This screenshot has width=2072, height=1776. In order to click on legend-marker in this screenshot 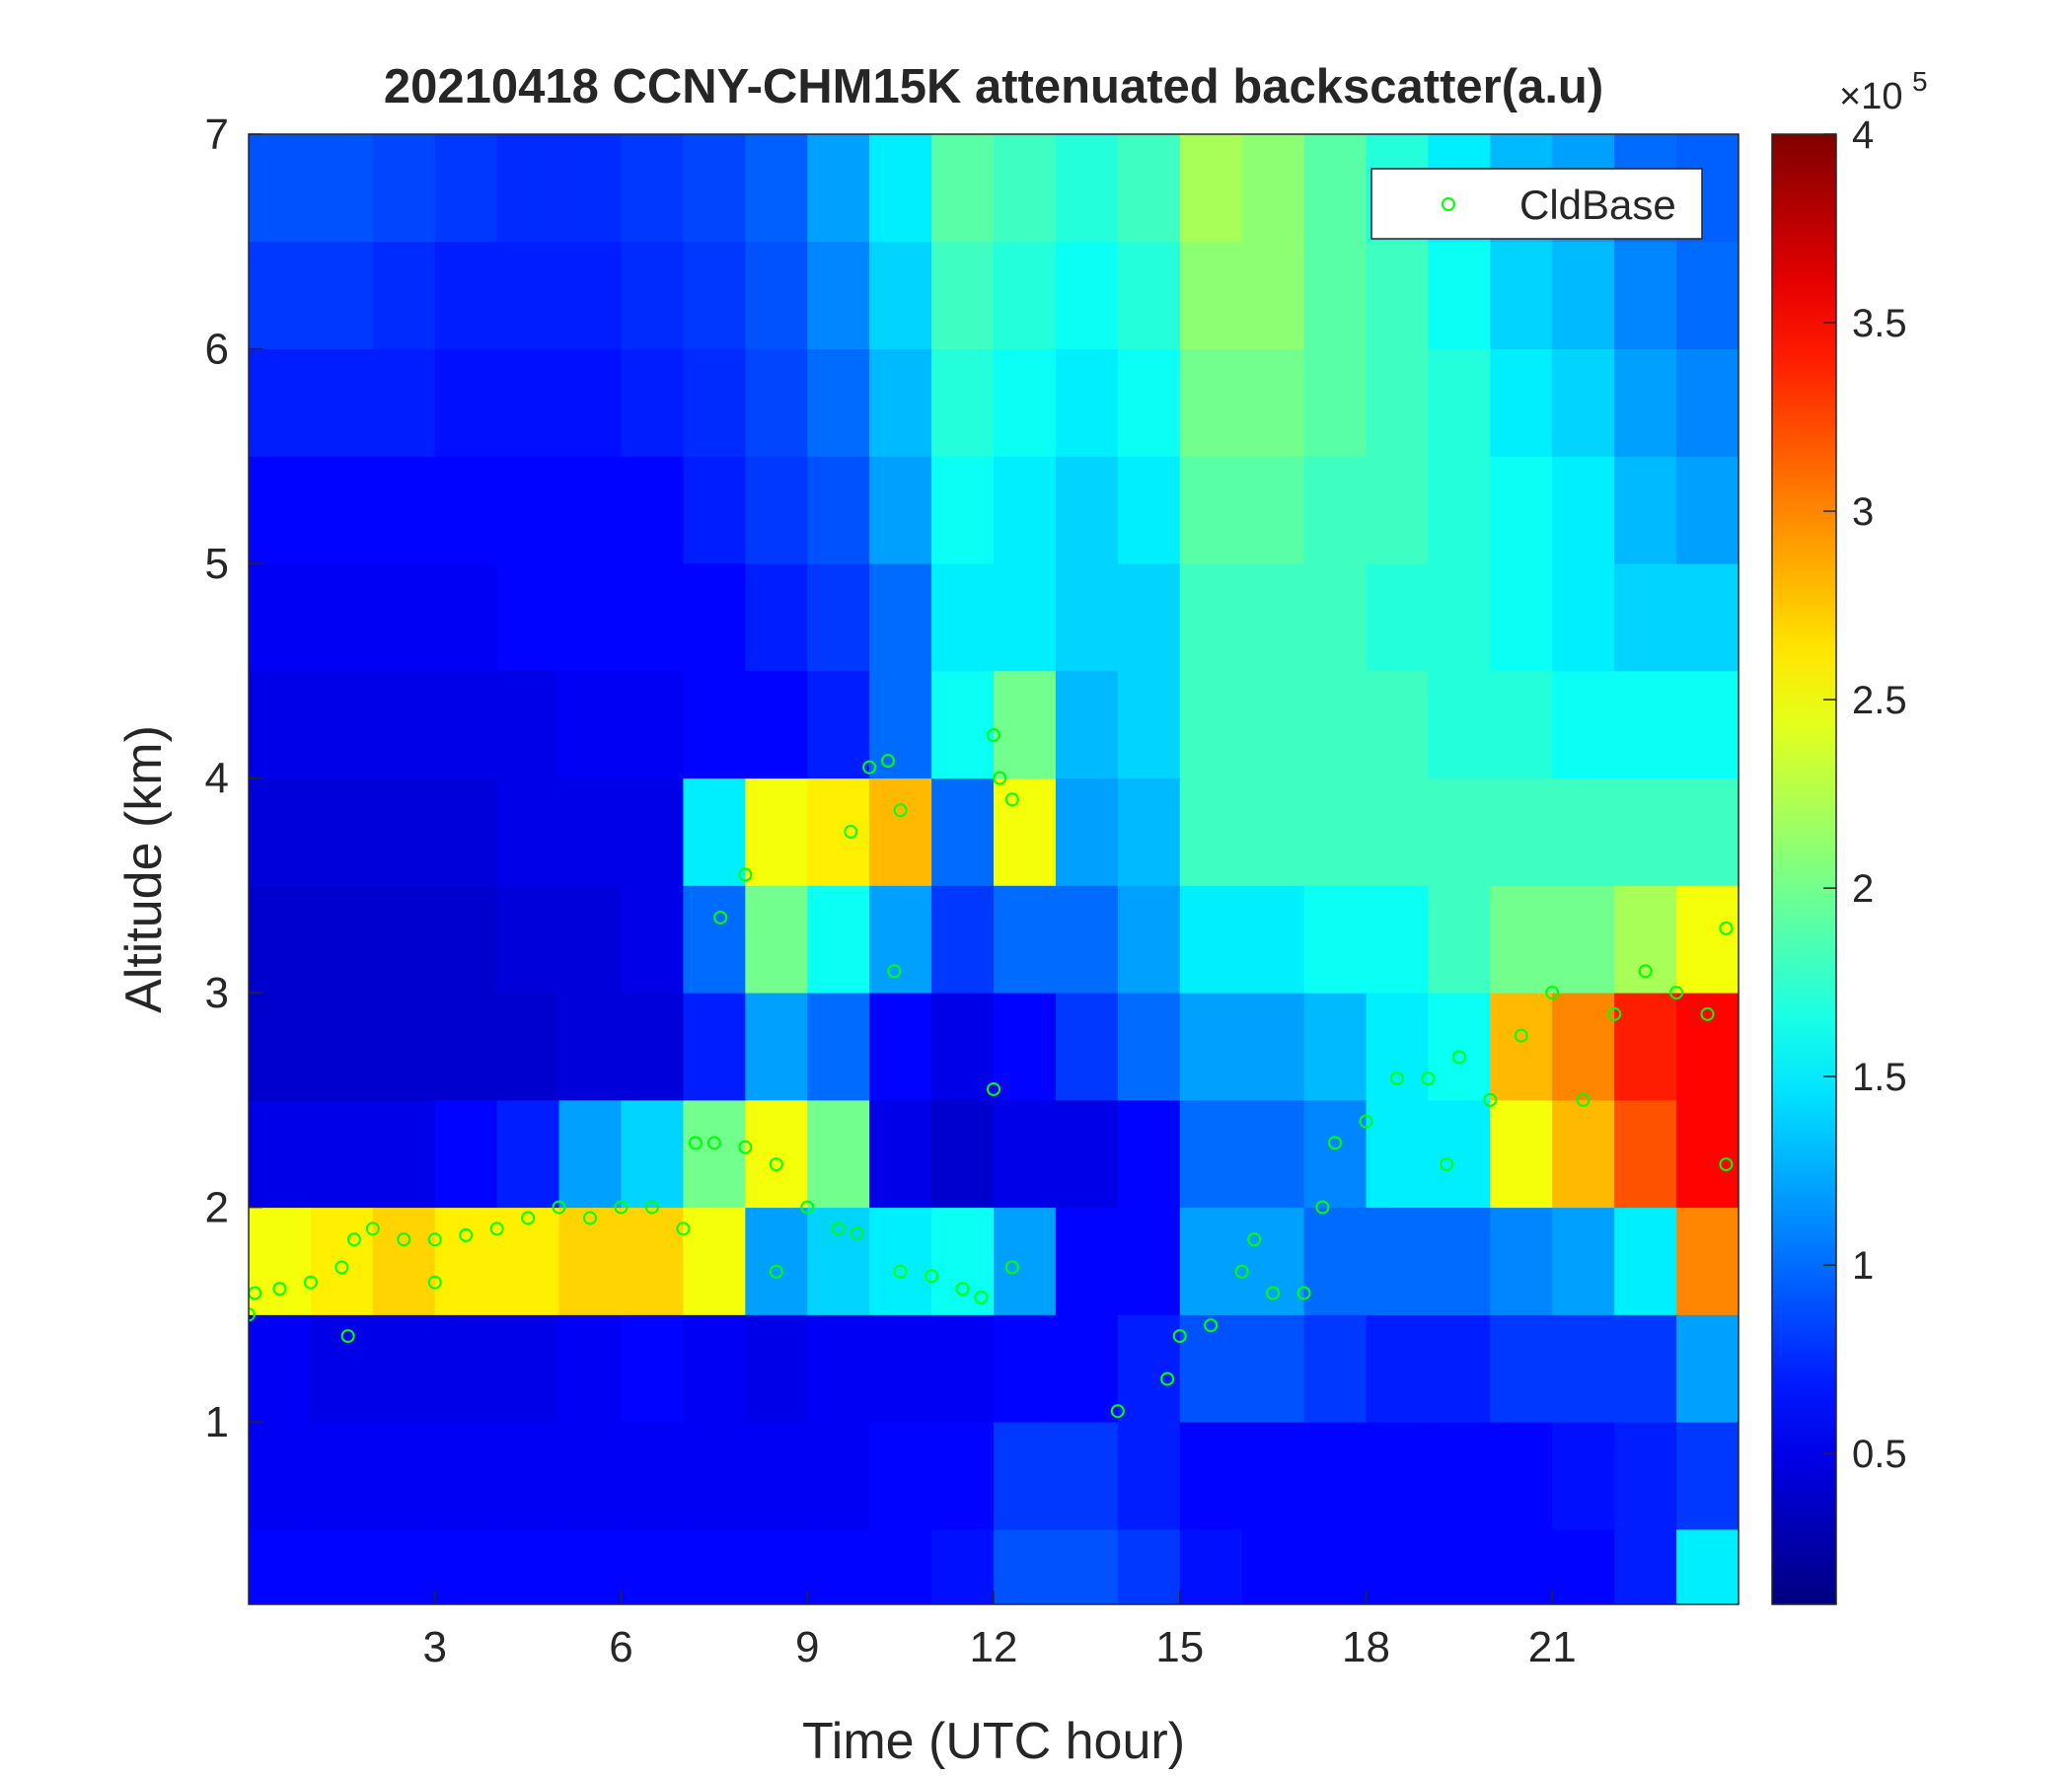, I will do `click(1448, 204)`.